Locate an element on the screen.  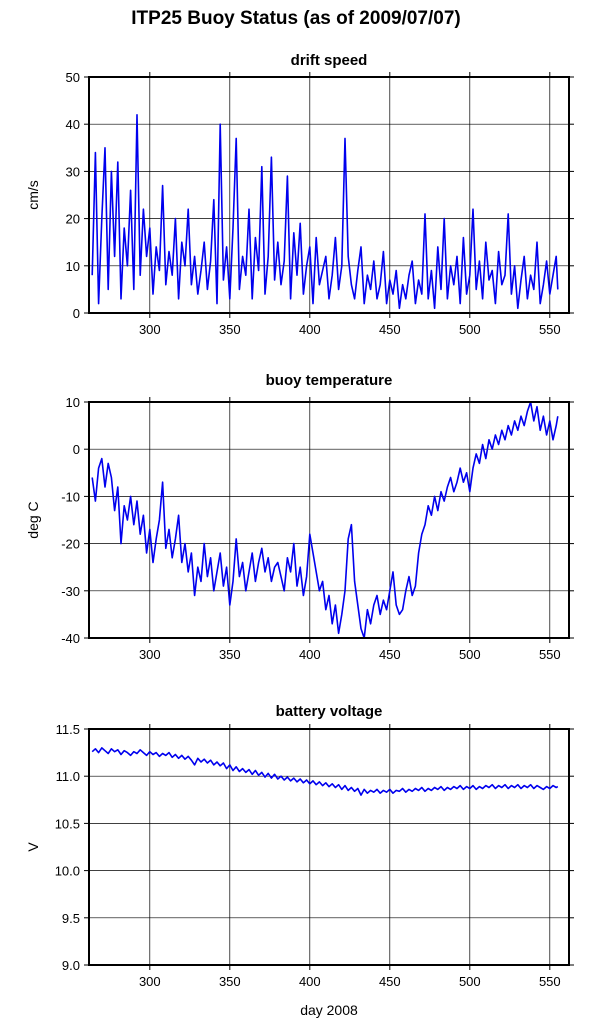
y-tick-label: 50 is located at coordinates (73, 77).